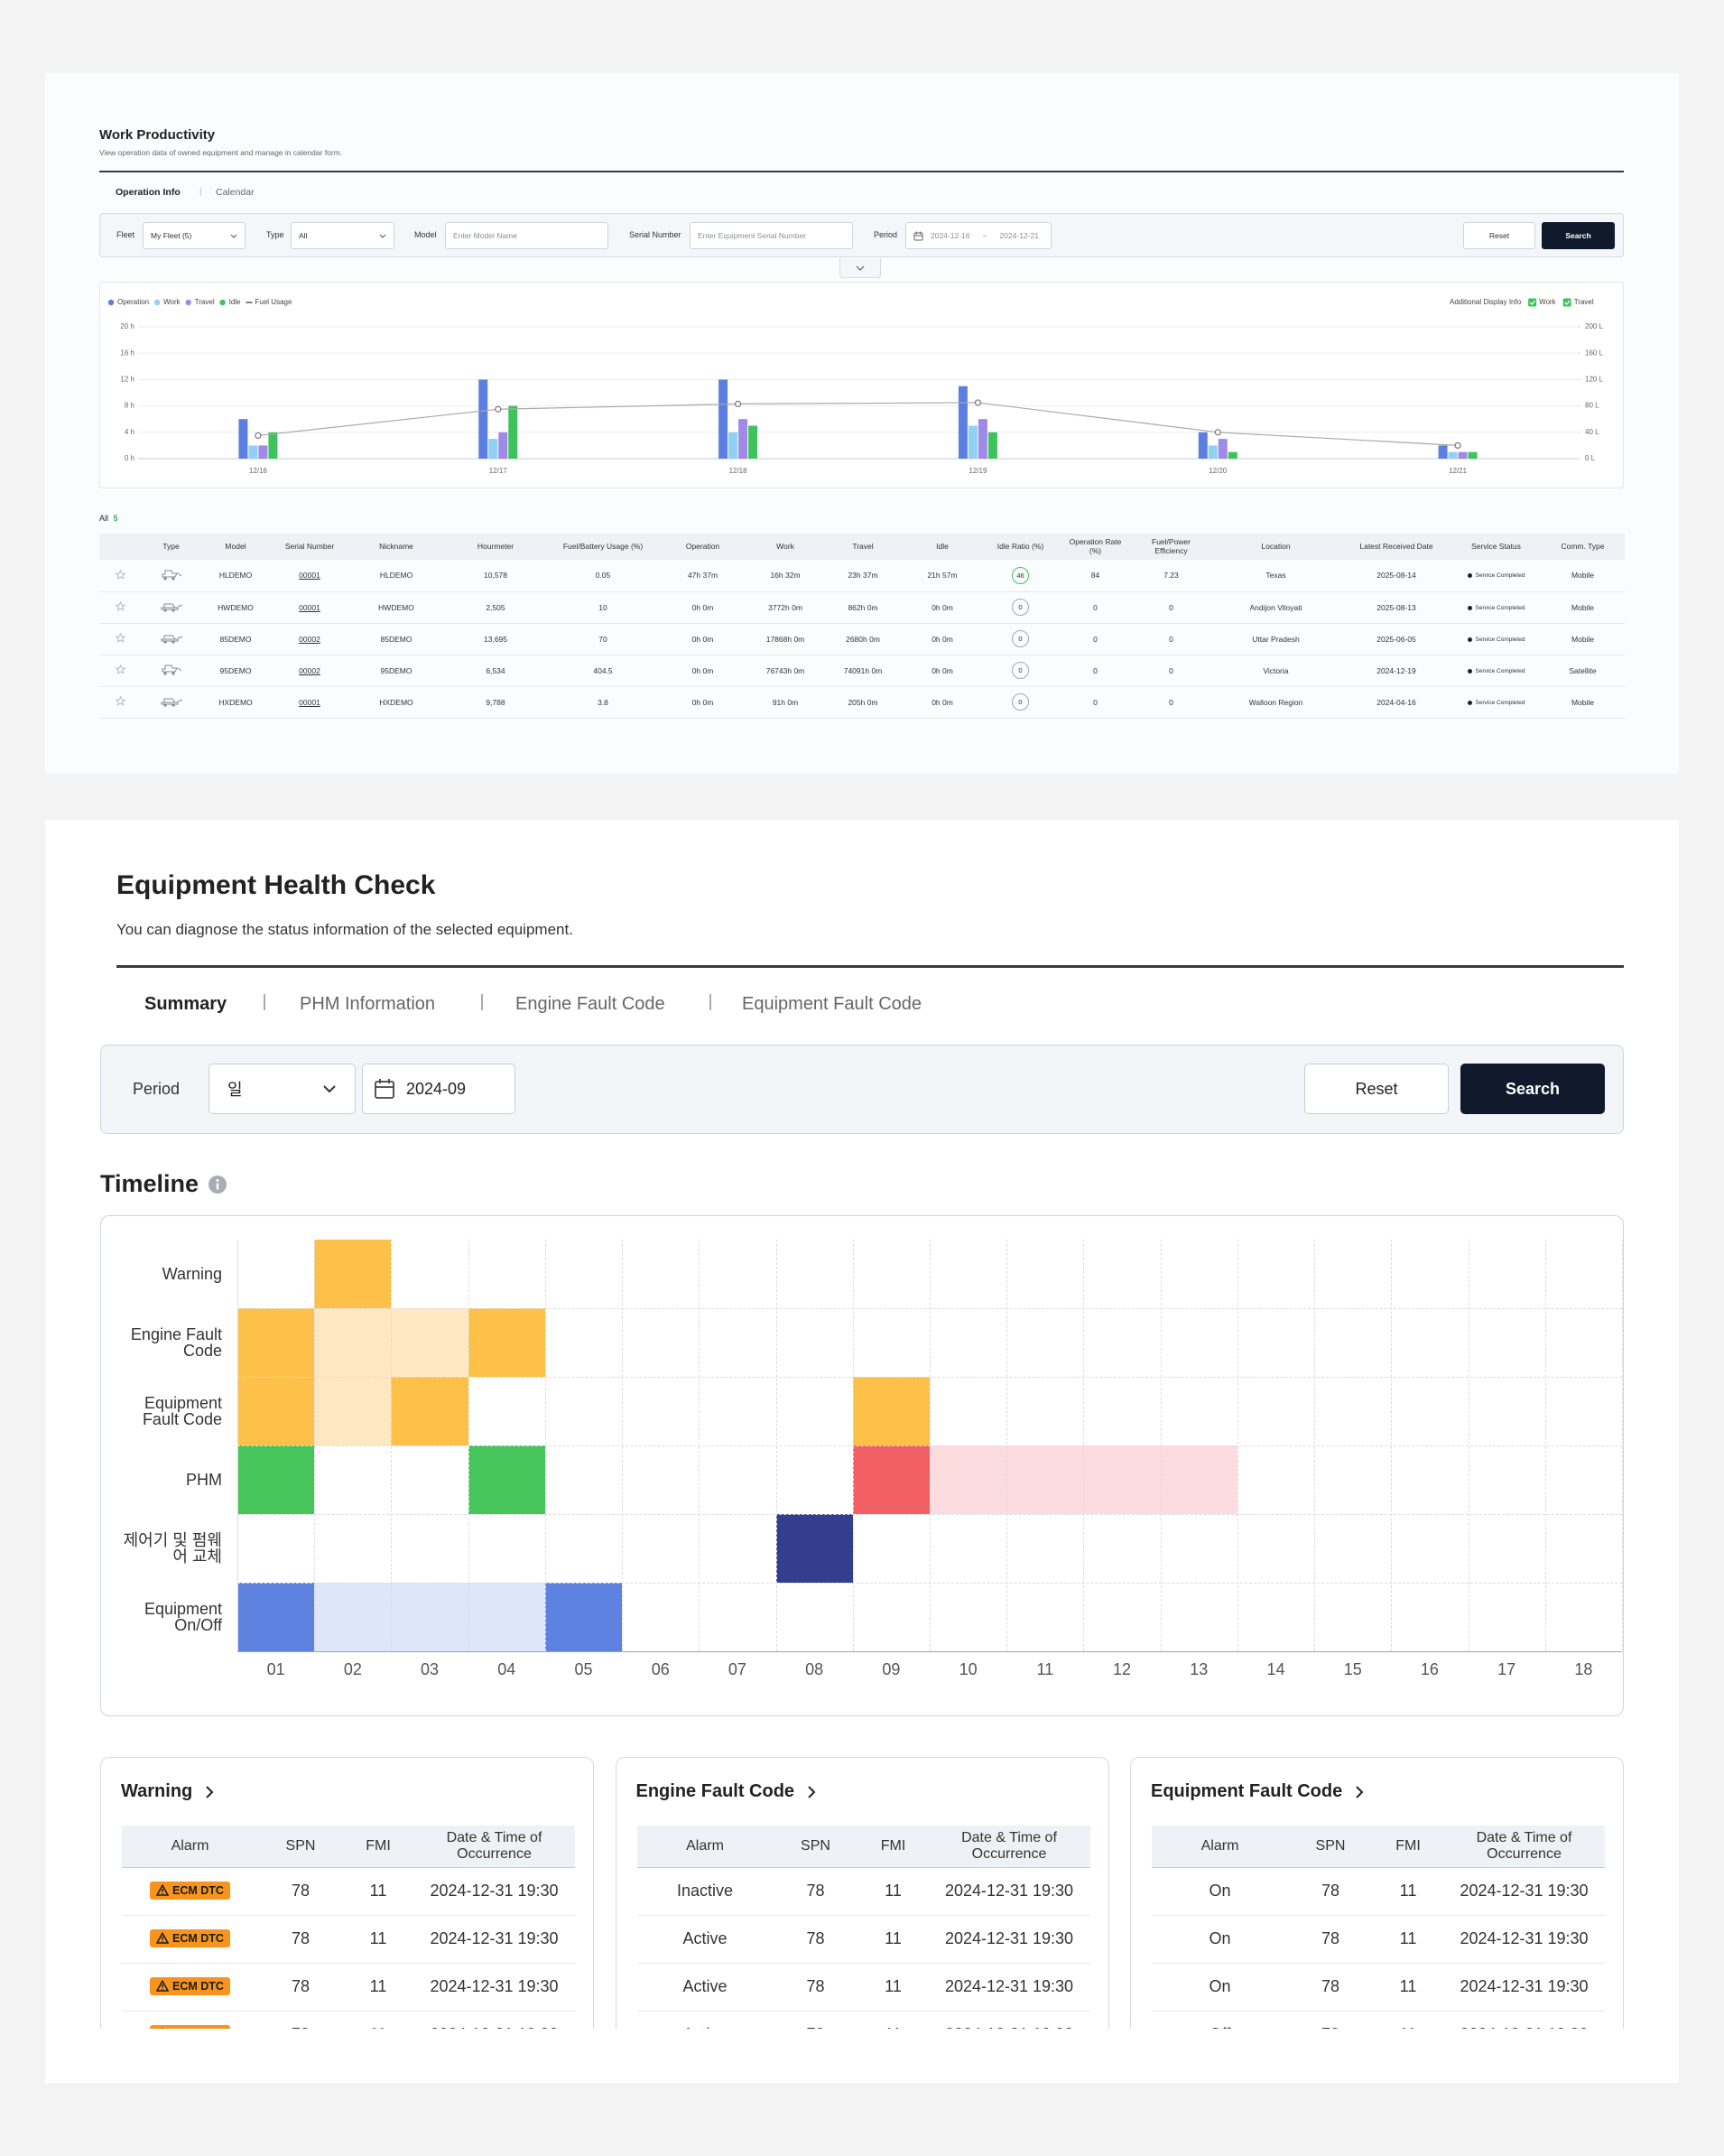 This screenshot has height=2156, width=1724. What do you see at coordinates (710, 1002) in the screenshot?
I see `tab-separator` at bounding box center [710, 1002].